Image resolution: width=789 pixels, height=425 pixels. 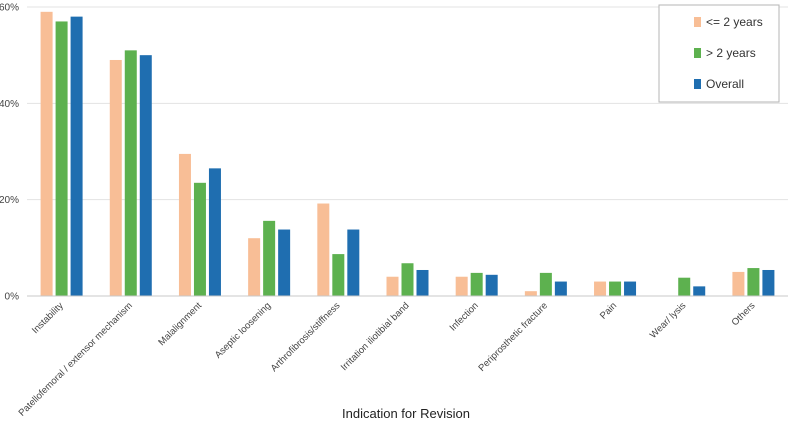 What do you see at coordinates (306, 337) in the screenshot?
I see `x-tick-label: Arthrofibrosis/stiffness` at bounding box center [306, 337].